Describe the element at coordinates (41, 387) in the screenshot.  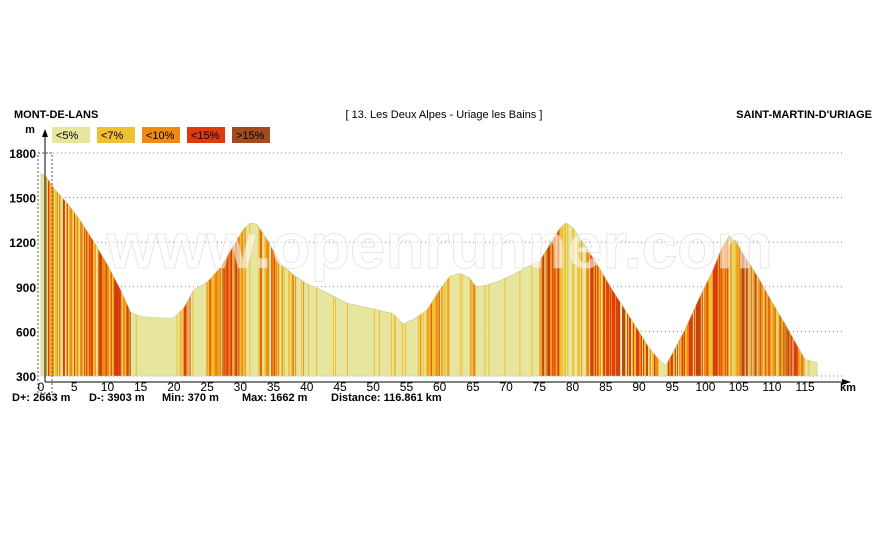
I see `x-tick-label: 0` at that location.